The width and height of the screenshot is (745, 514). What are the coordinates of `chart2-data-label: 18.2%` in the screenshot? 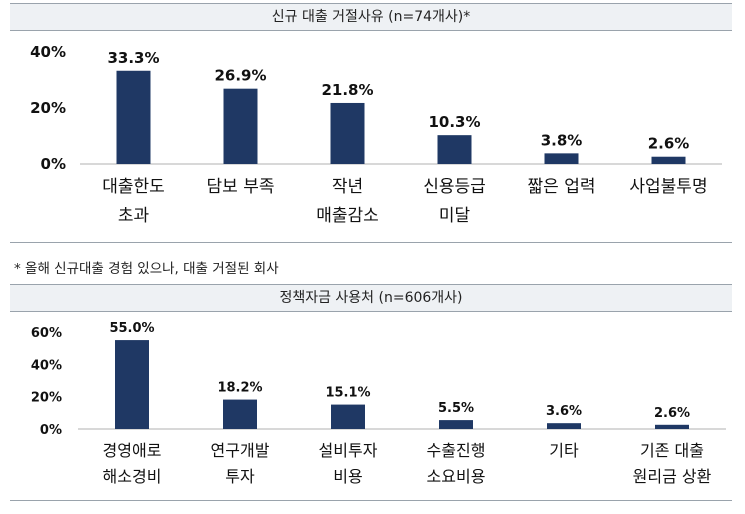 It's located at (239, 388).